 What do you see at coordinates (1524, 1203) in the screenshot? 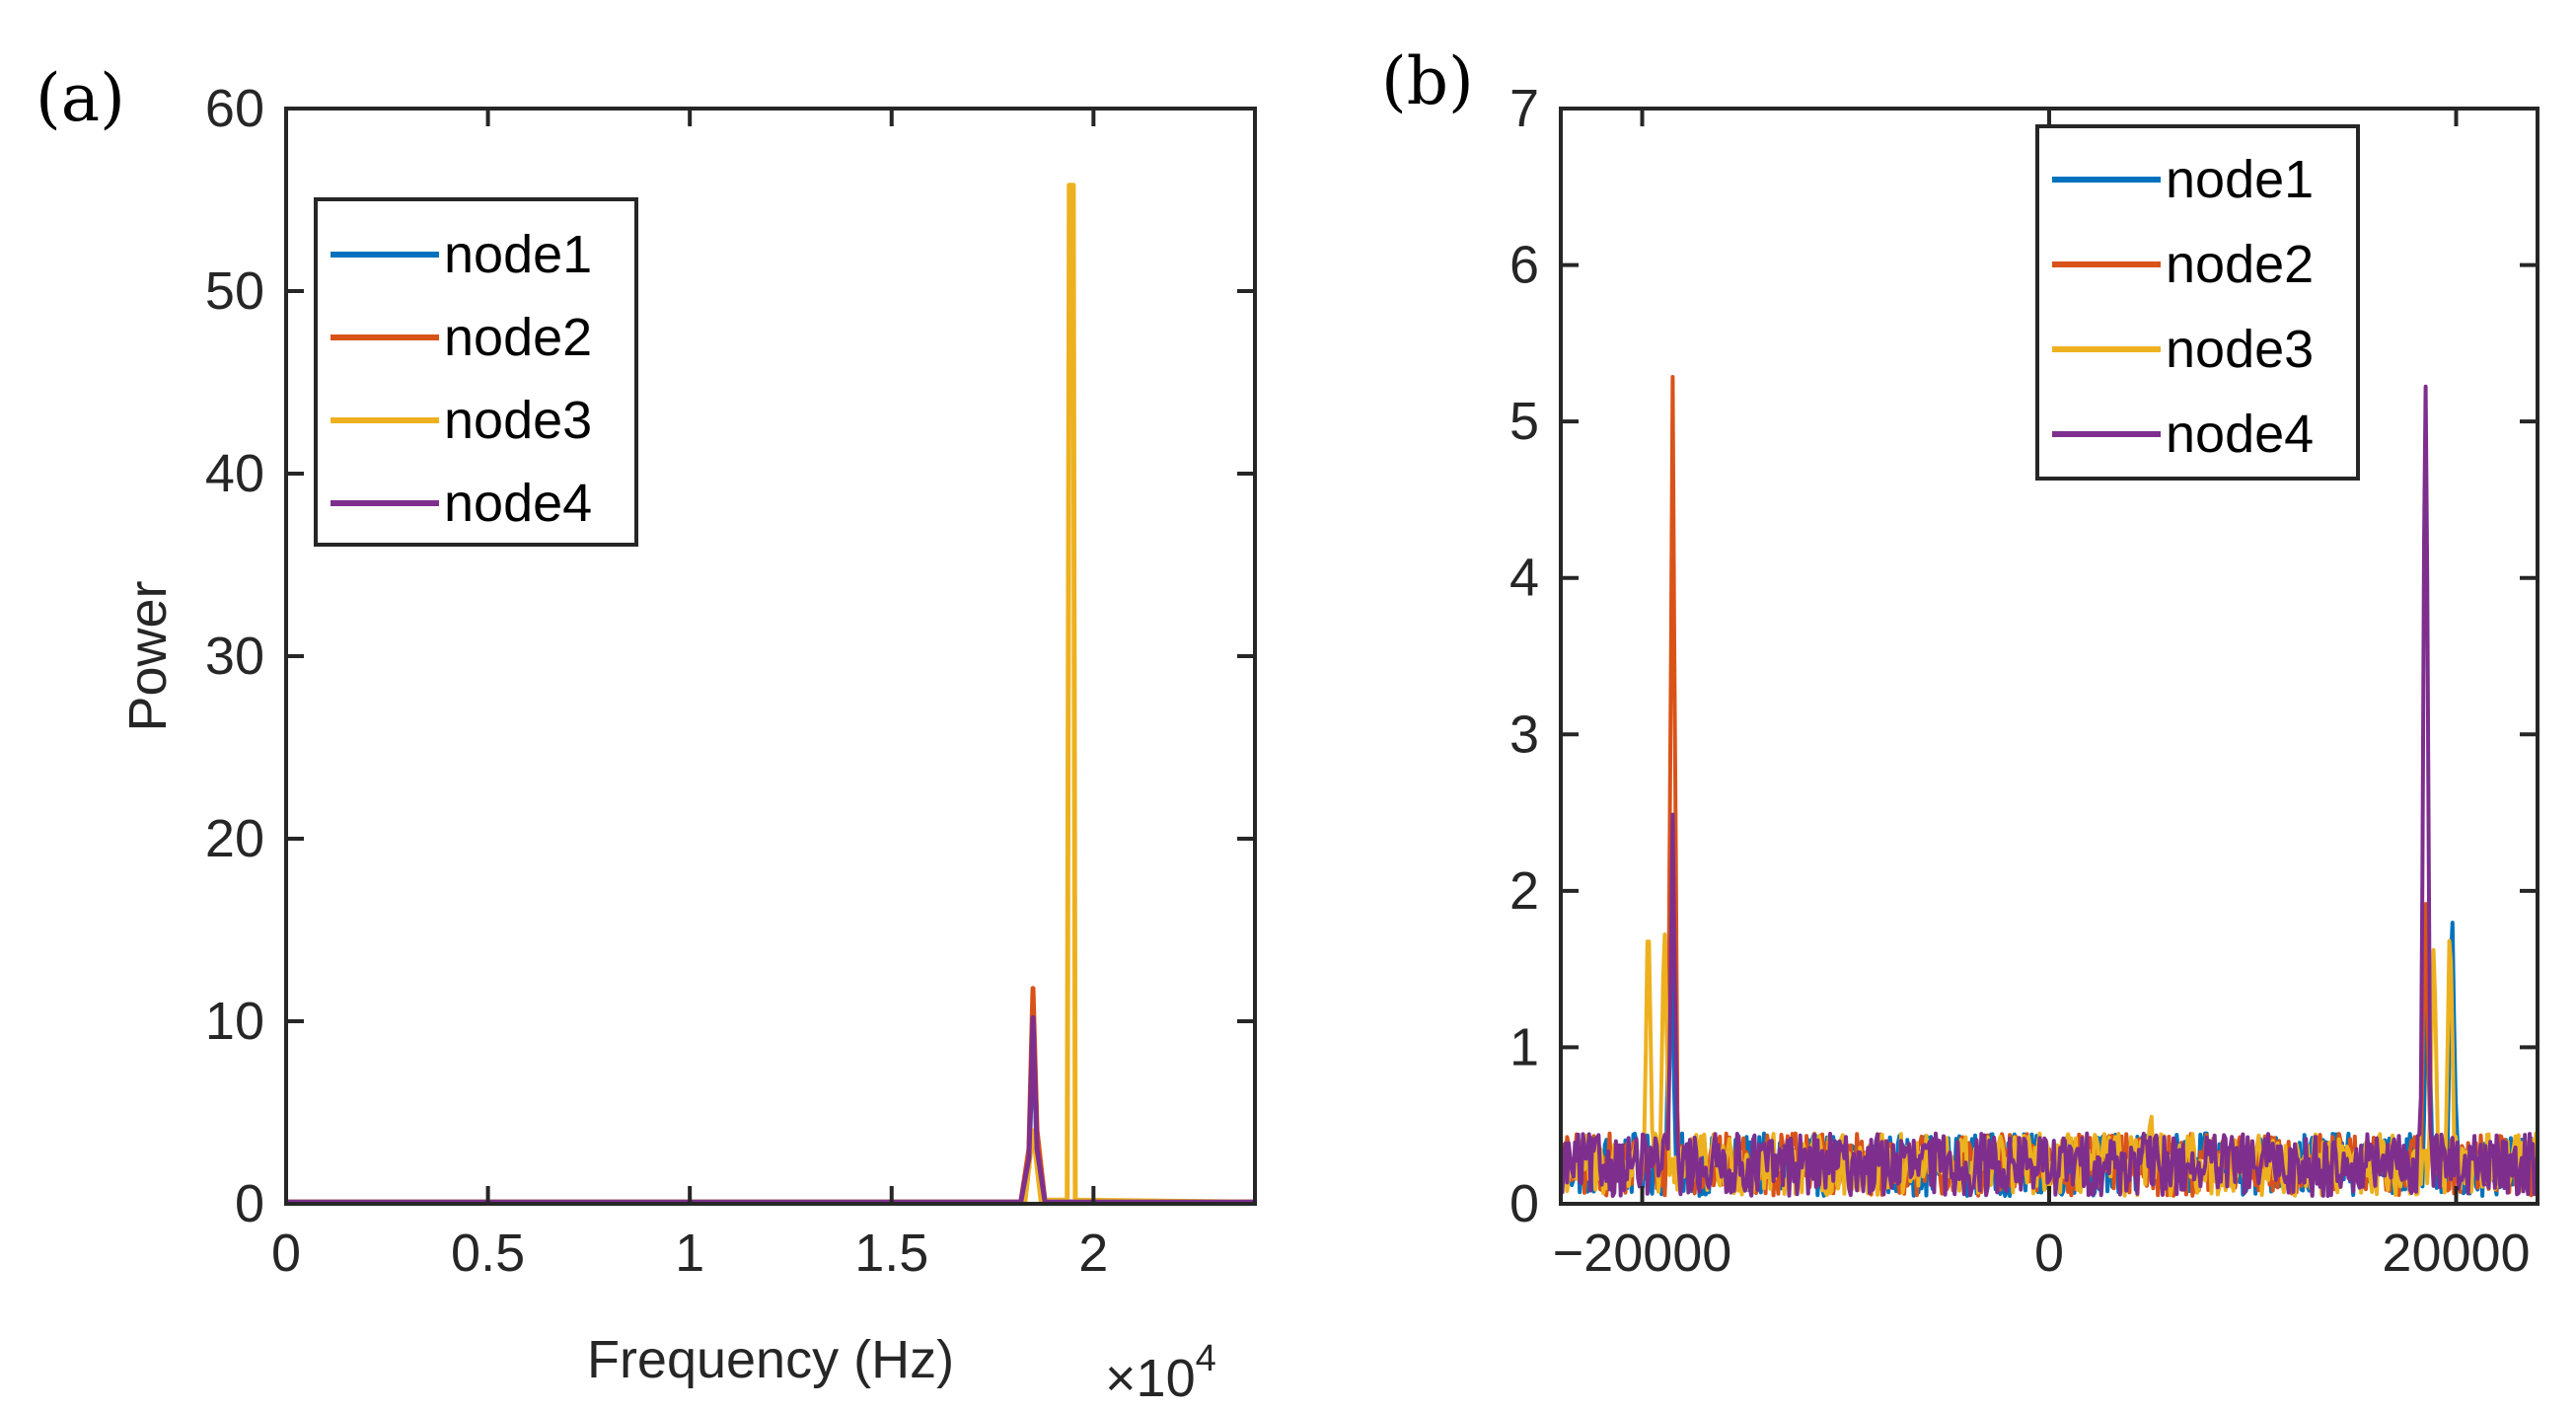
I see `panel-b-y-tick-label: 0` at bounding box center [1524, 1203].